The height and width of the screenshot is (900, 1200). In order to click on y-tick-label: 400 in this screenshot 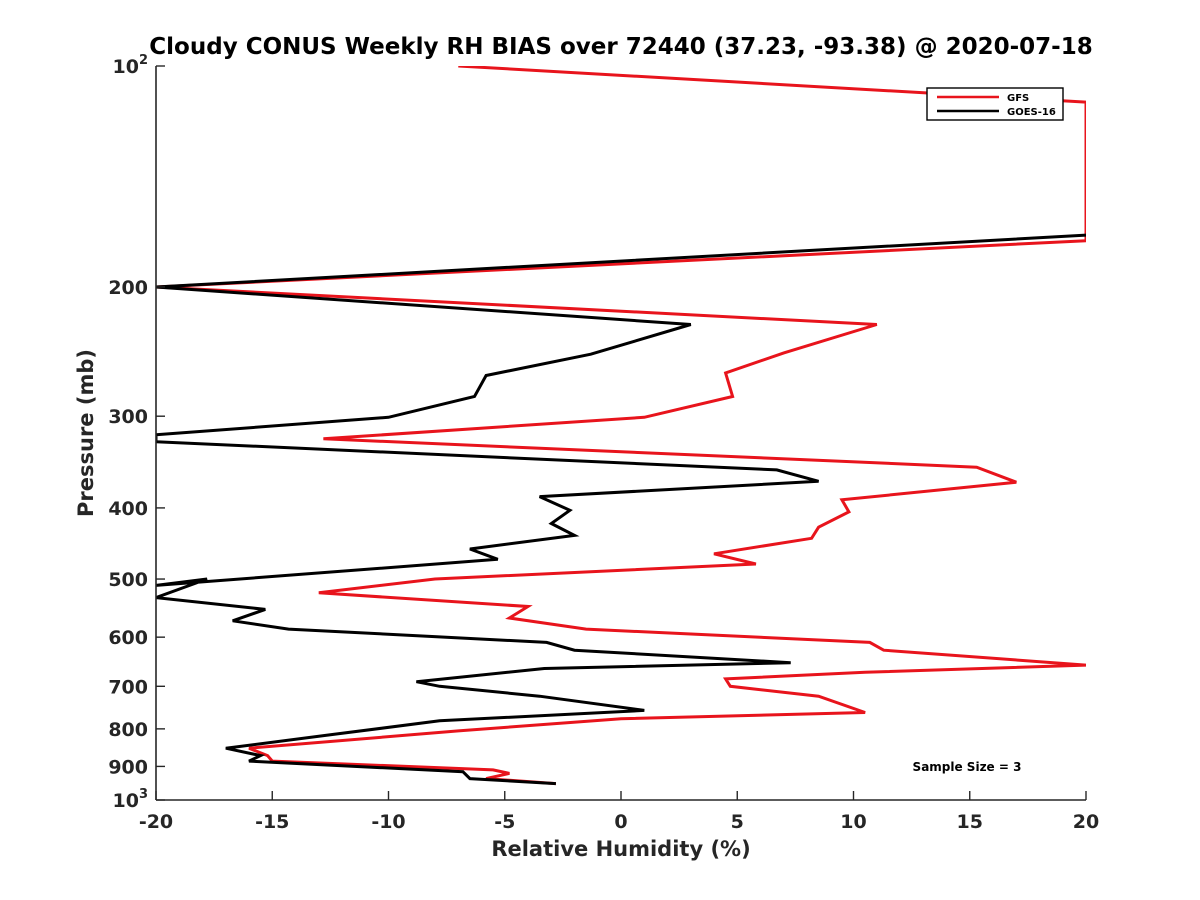, I will do `click(128, 509)`.